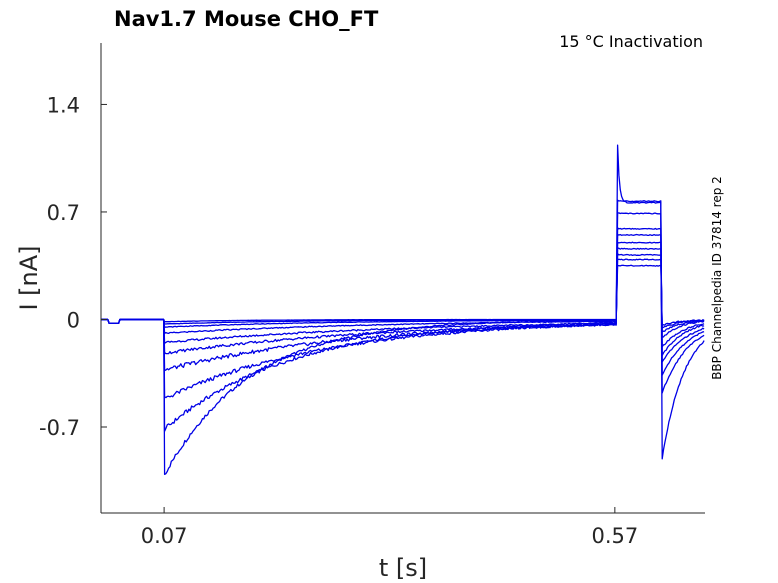  I want to click on y-axis-label: I [nA], so click(29, 277).